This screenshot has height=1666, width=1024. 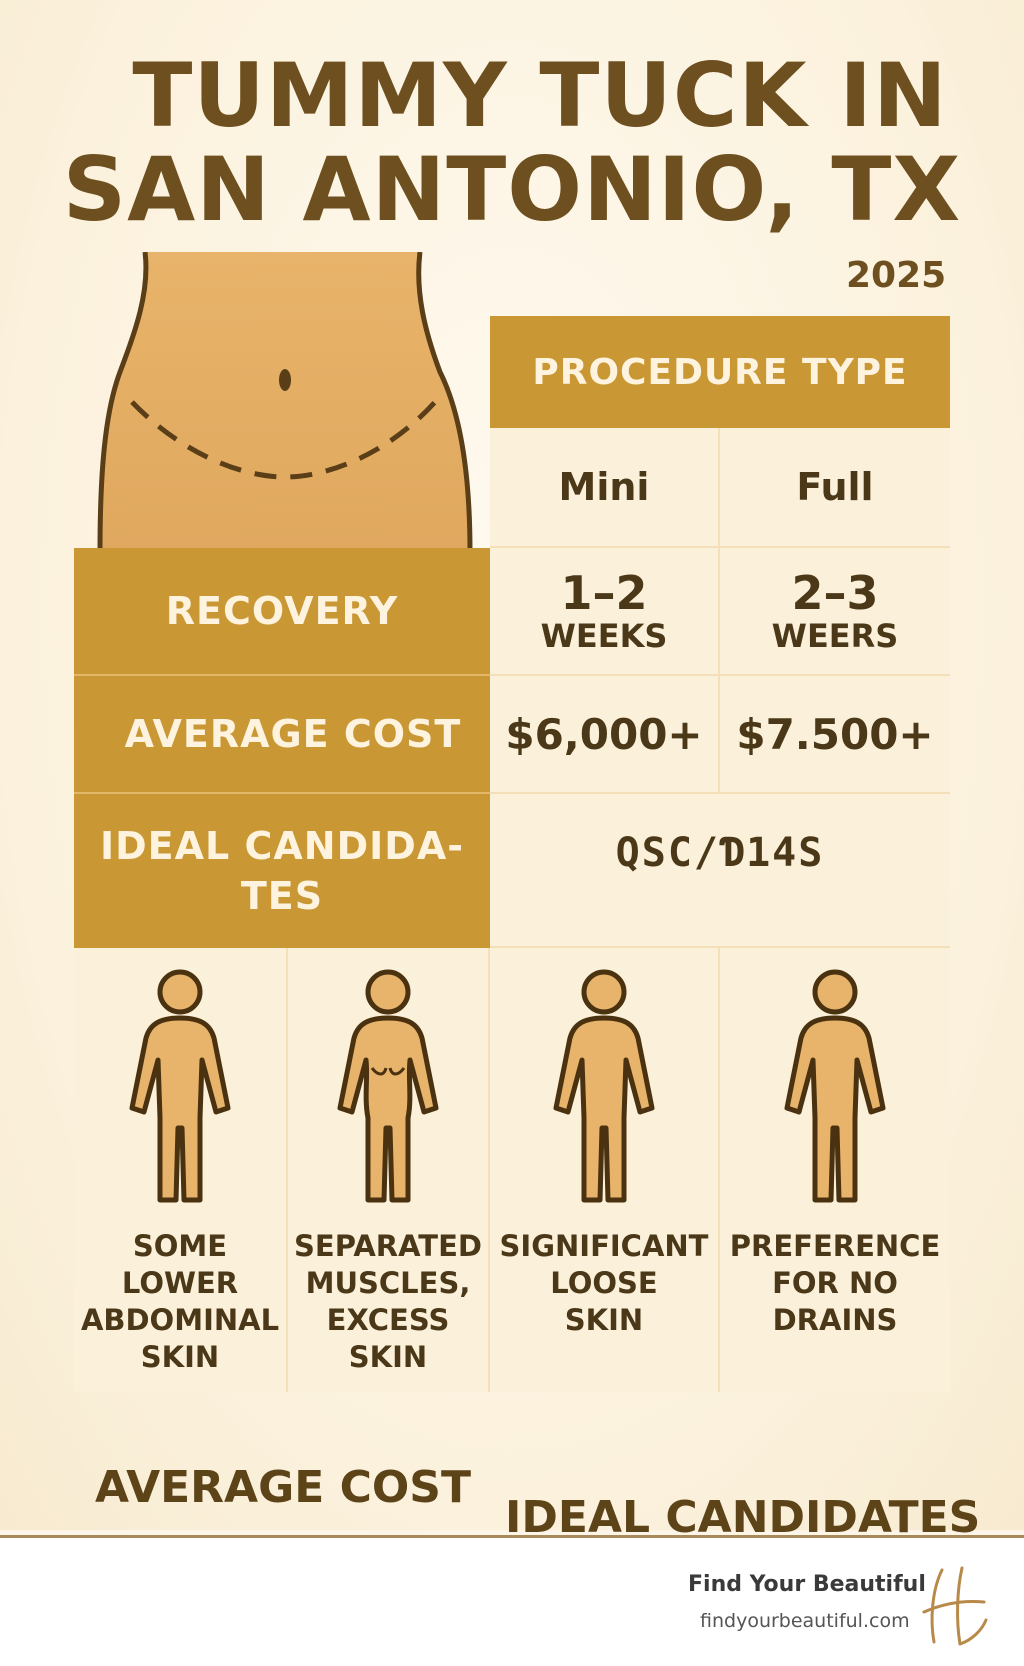 I want to click on torso-illustration-icon, so click(x=285, y=402).